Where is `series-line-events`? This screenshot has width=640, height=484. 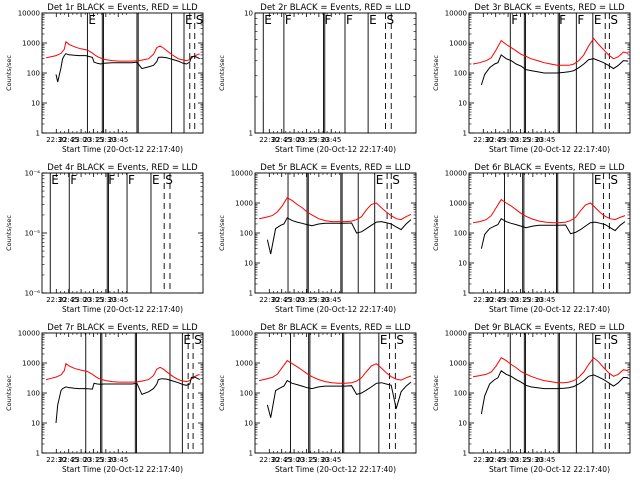
series-line-events is located at coordinates (339, 398).